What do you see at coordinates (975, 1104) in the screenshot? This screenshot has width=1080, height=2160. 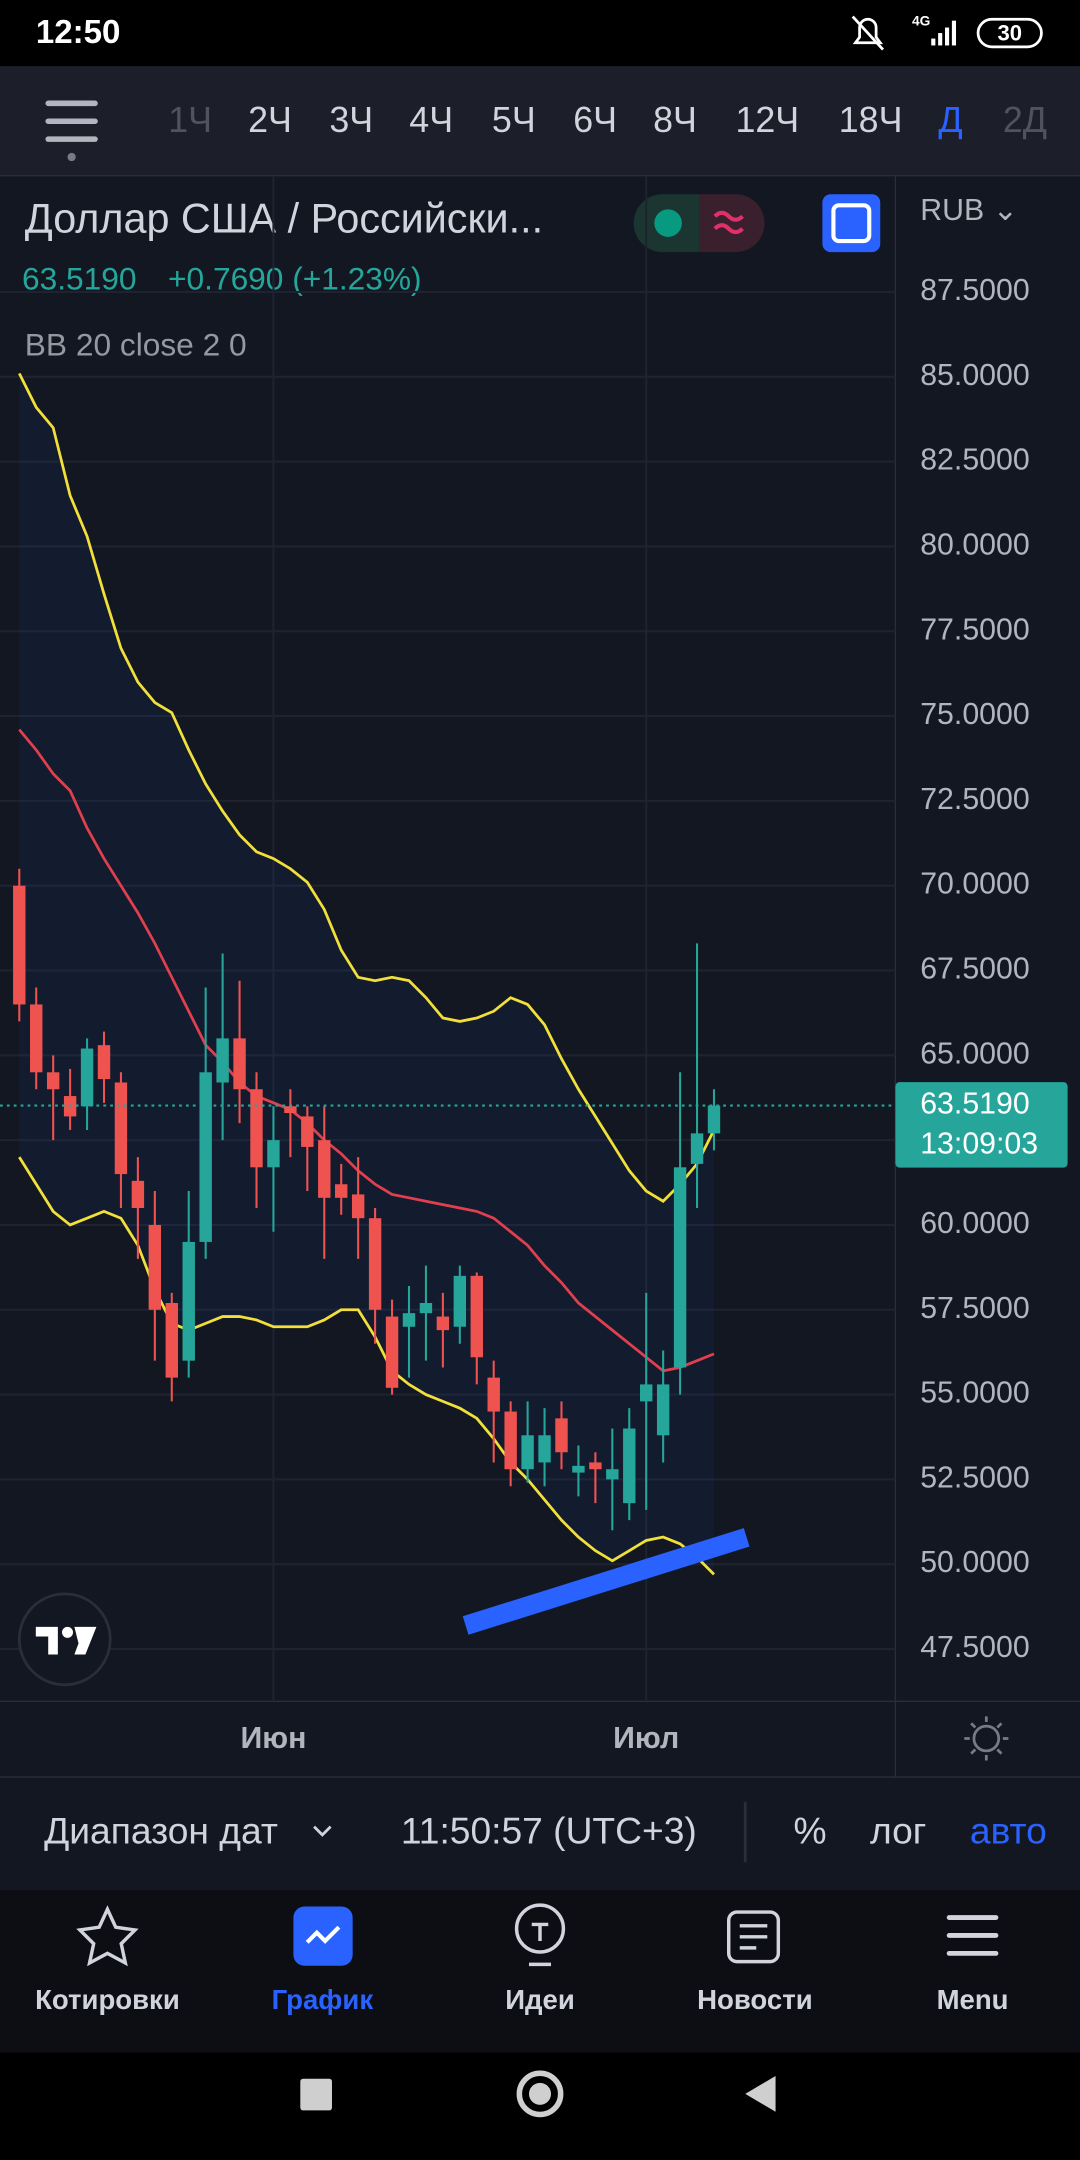 I see `price-label: 63.5190` at bounding box center [975, 1104].